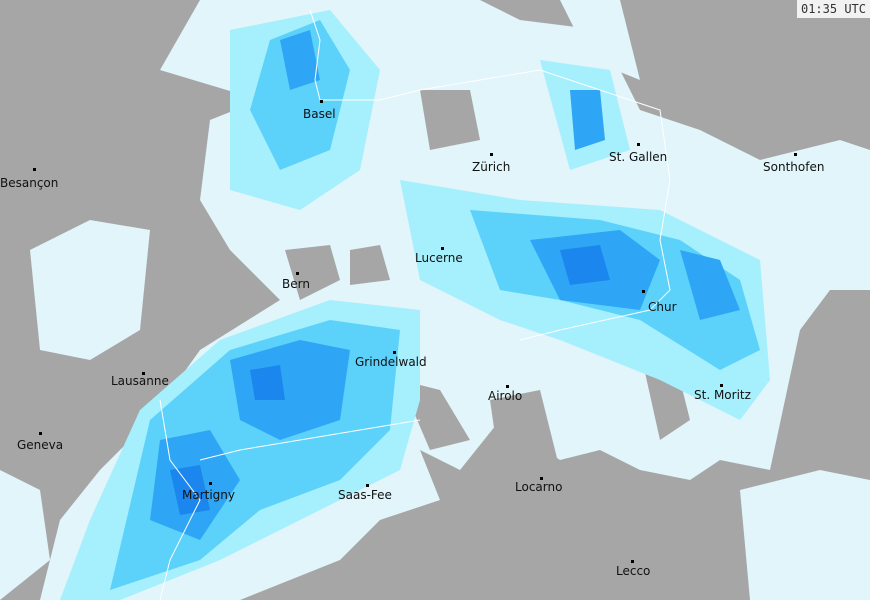 The image size is (870, 600). Describe the element at coordinates (638, 157) in the screenshot. I see `city-st-gallen: St. Gallen` at that location.